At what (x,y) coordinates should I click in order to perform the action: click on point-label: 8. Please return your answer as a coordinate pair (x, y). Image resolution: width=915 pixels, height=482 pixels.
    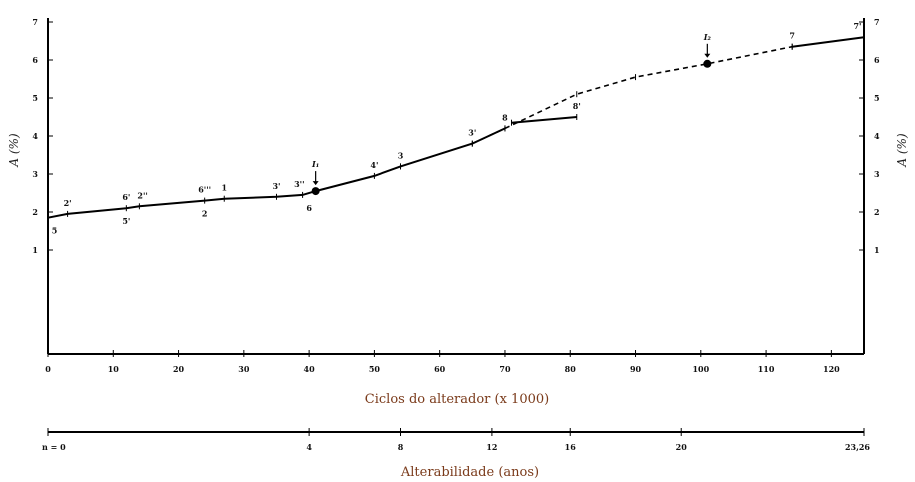
    Looking at the image, I should click on (505, 117).